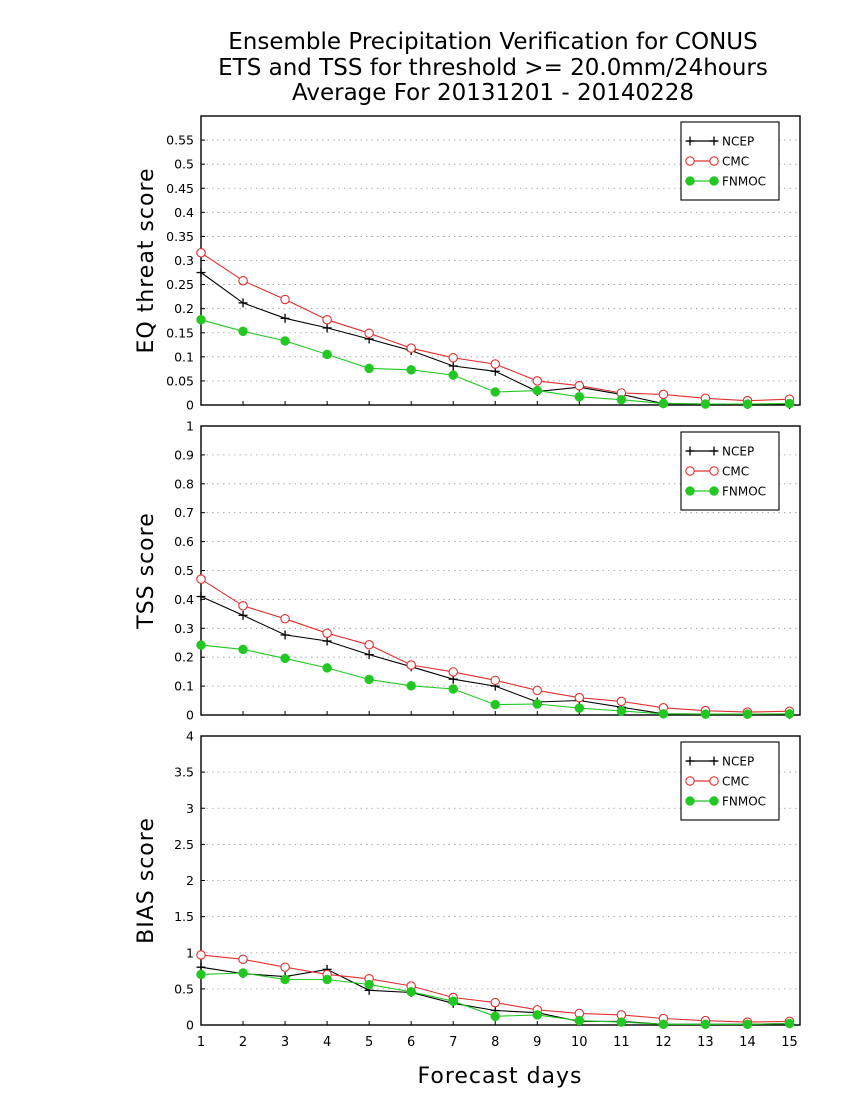 The width and height of the screenshot is (850, 1104). I want to click on y-tick-label: 0.6, so click(184, 541).